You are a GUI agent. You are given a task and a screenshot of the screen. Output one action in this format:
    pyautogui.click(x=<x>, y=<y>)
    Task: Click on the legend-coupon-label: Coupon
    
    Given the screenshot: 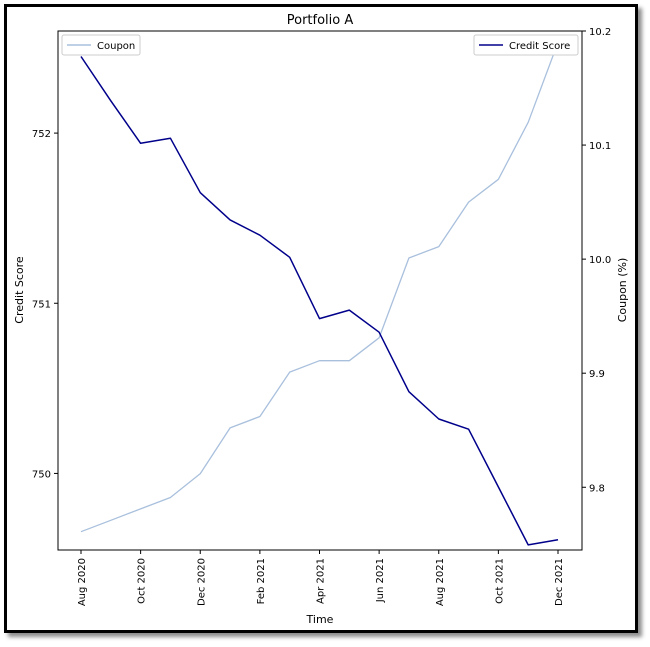 What is the action you would take?
    pyautogui.click(x=116, y=46)
    